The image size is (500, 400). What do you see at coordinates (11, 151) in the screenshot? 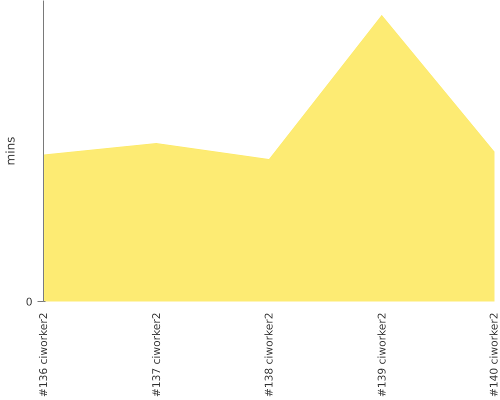
I see `y-axis-title: mins` at bounding box center [11, 151].